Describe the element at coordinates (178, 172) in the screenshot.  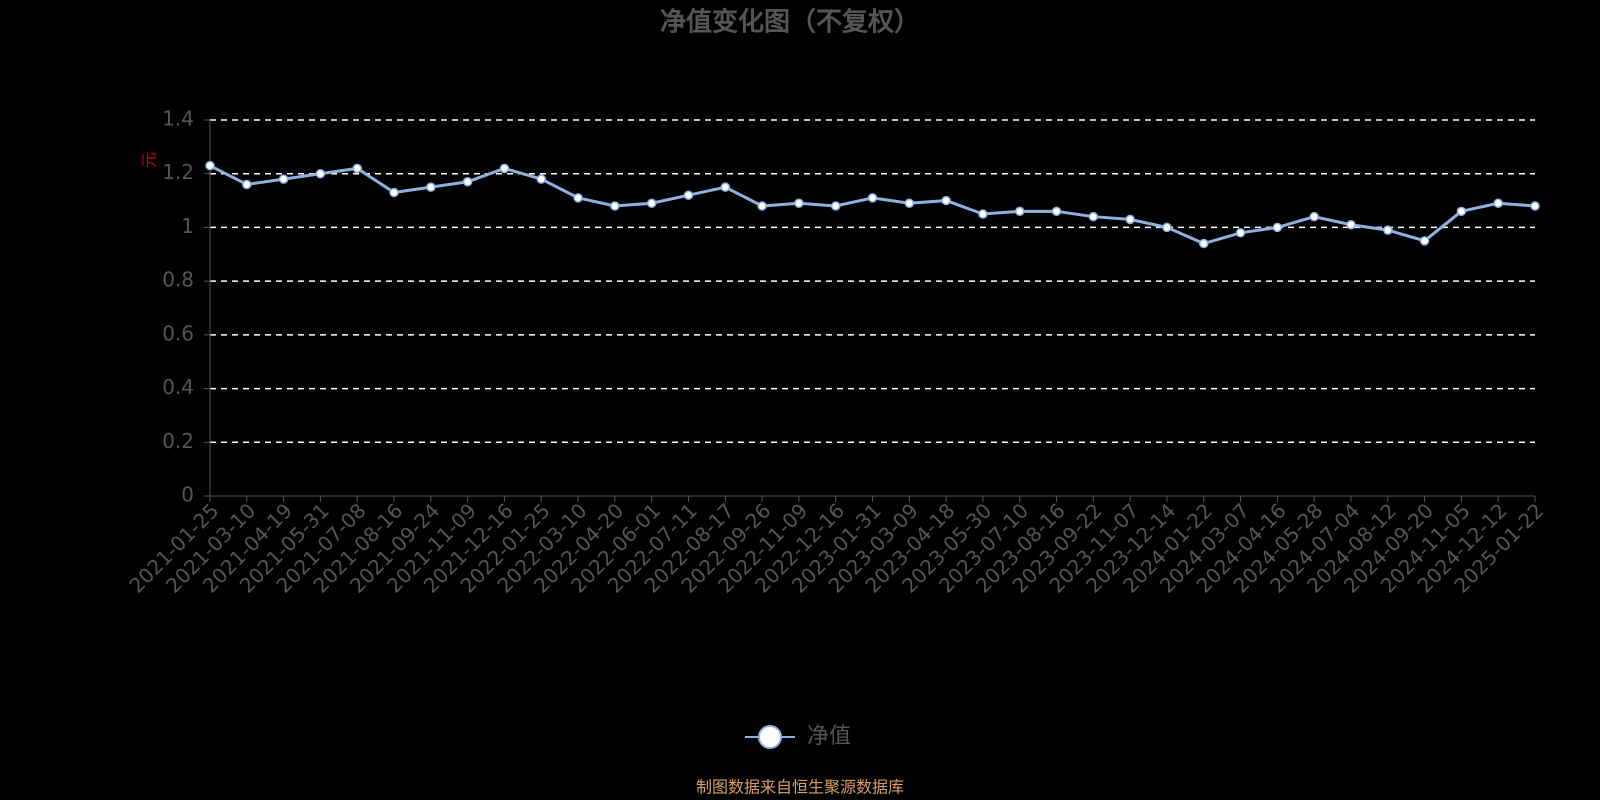
I see `y-tick-label: 1.2` at that location.